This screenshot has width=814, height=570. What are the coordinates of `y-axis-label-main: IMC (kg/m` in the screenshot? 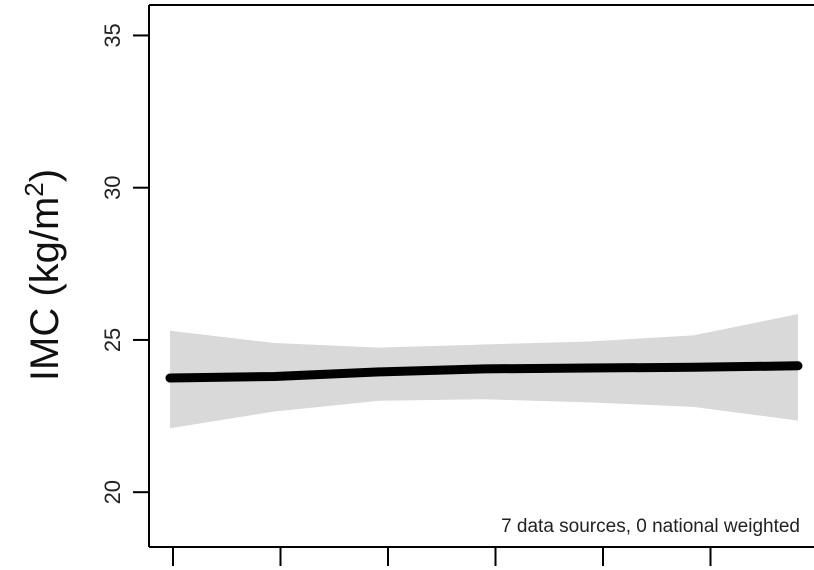 It's located at (45, 289).